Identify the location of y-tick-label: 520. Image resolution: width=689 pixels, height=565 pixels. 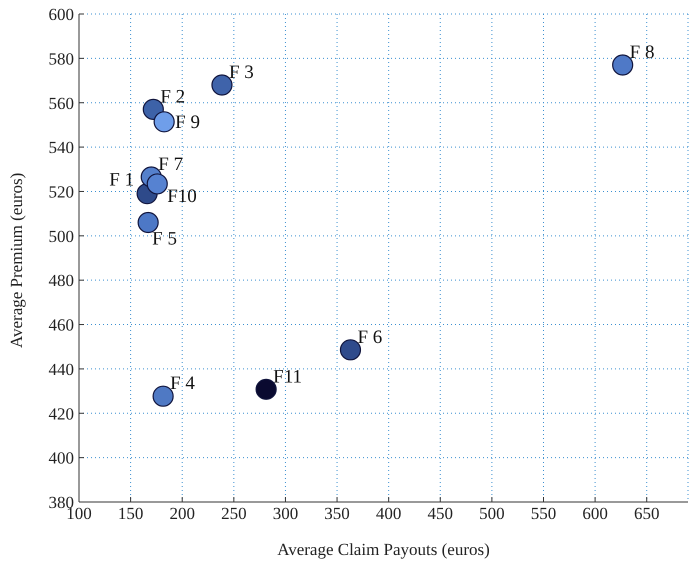
(61, 192).